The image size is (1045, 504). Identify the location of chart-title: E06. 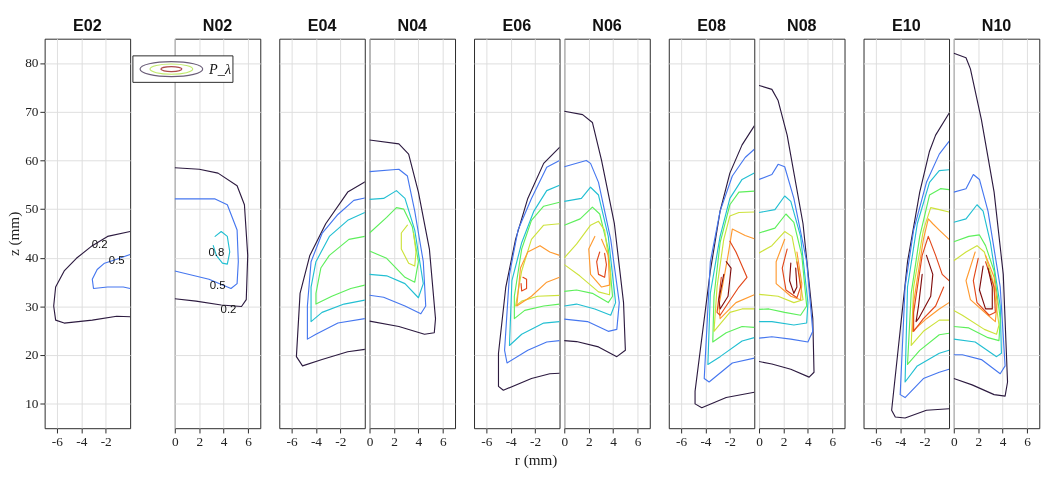
(517, 25).